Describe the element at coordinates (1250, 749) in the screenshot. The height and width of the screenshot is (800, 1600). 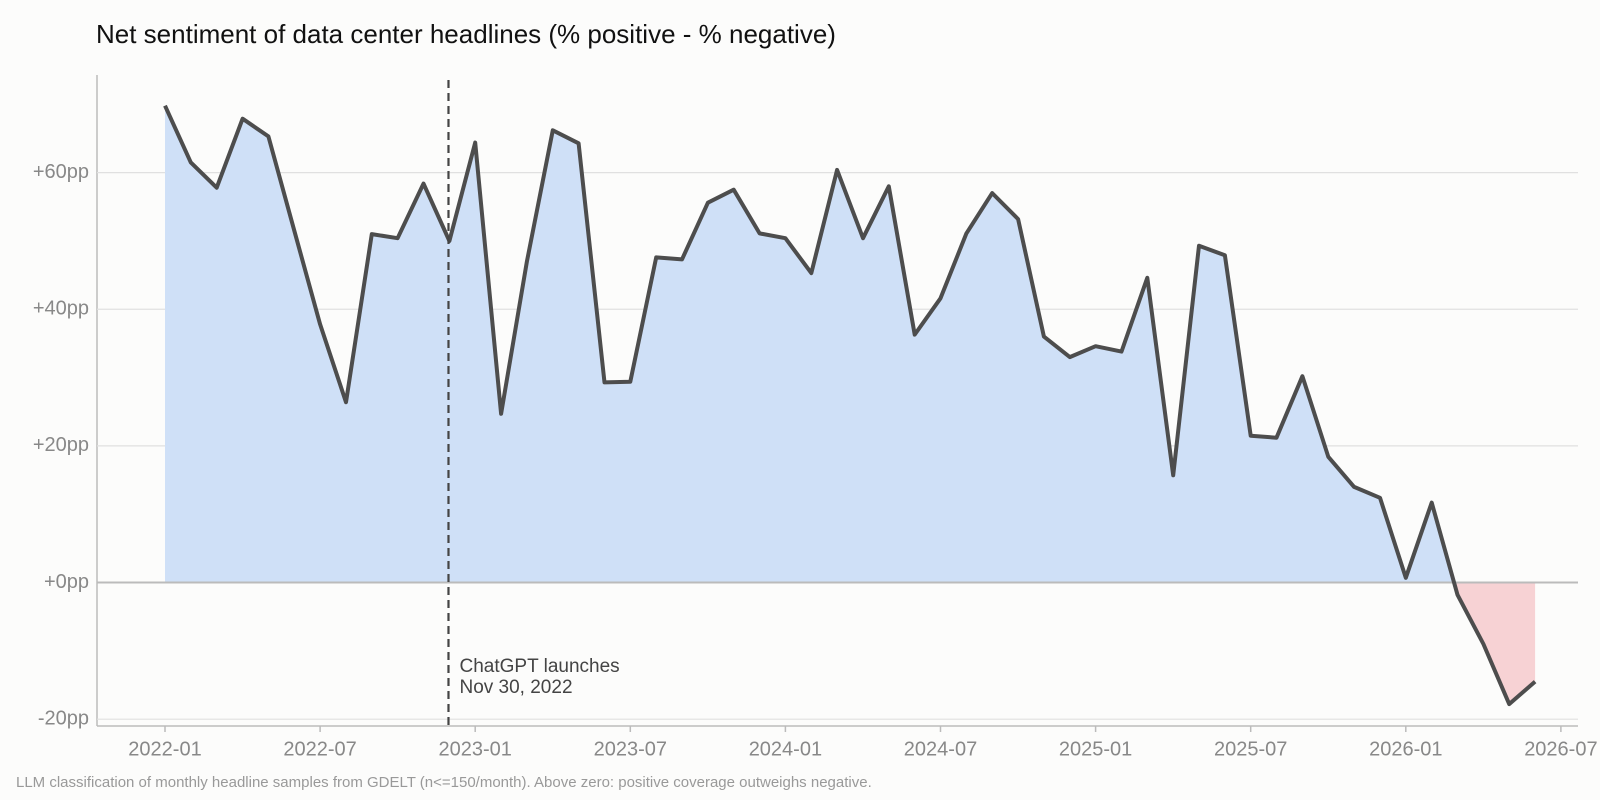
I see `x-tick-label: 2025-07` at that location.